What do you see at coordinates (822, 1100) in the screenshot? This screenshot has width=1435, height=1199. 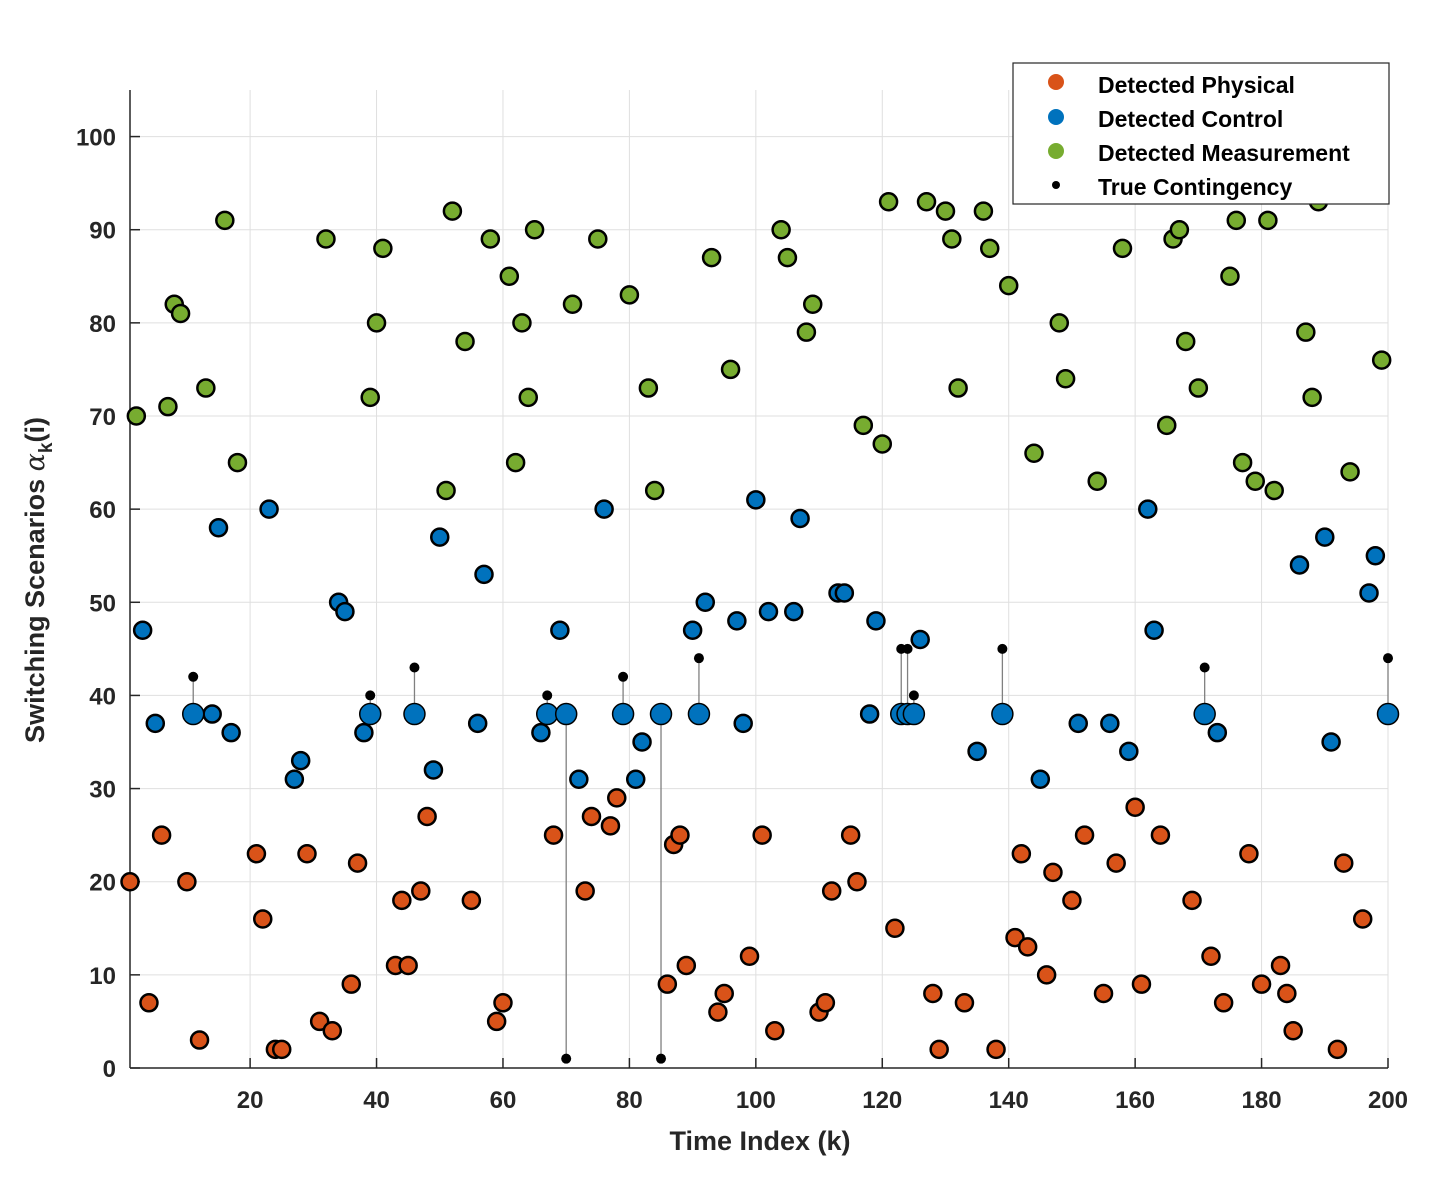 I see `x-tick-labels: 20 40 60 80 100 120 140 160 180 200` at bounding box center [822, 1100].